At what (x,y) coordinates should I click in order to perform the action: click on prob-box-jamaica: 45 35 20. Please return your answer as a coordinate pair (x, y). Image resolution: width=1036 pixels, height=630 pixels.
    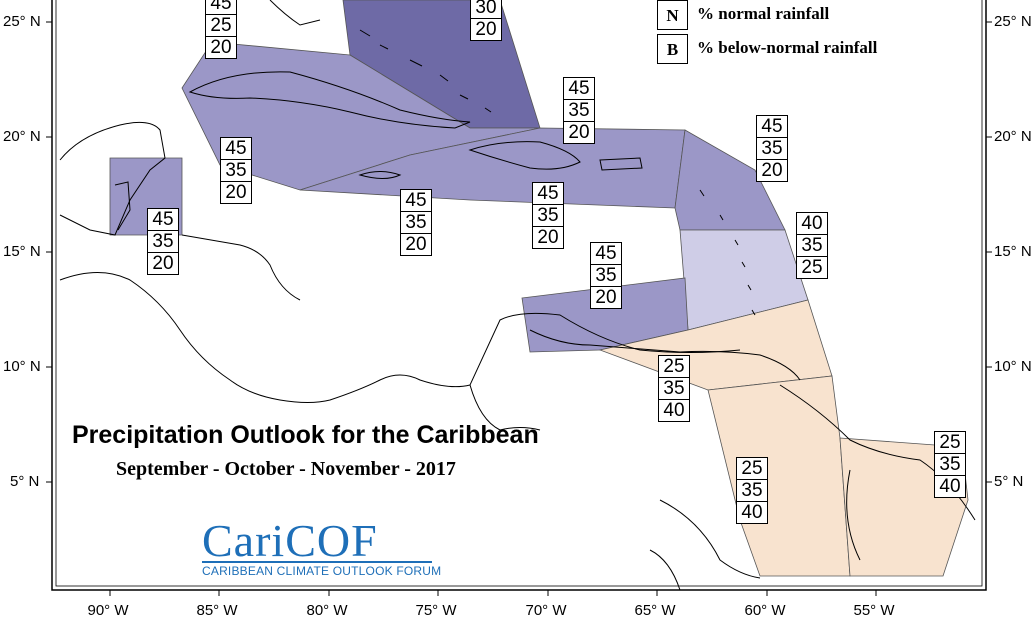
    Looking at the image, I should click on (416, 222).